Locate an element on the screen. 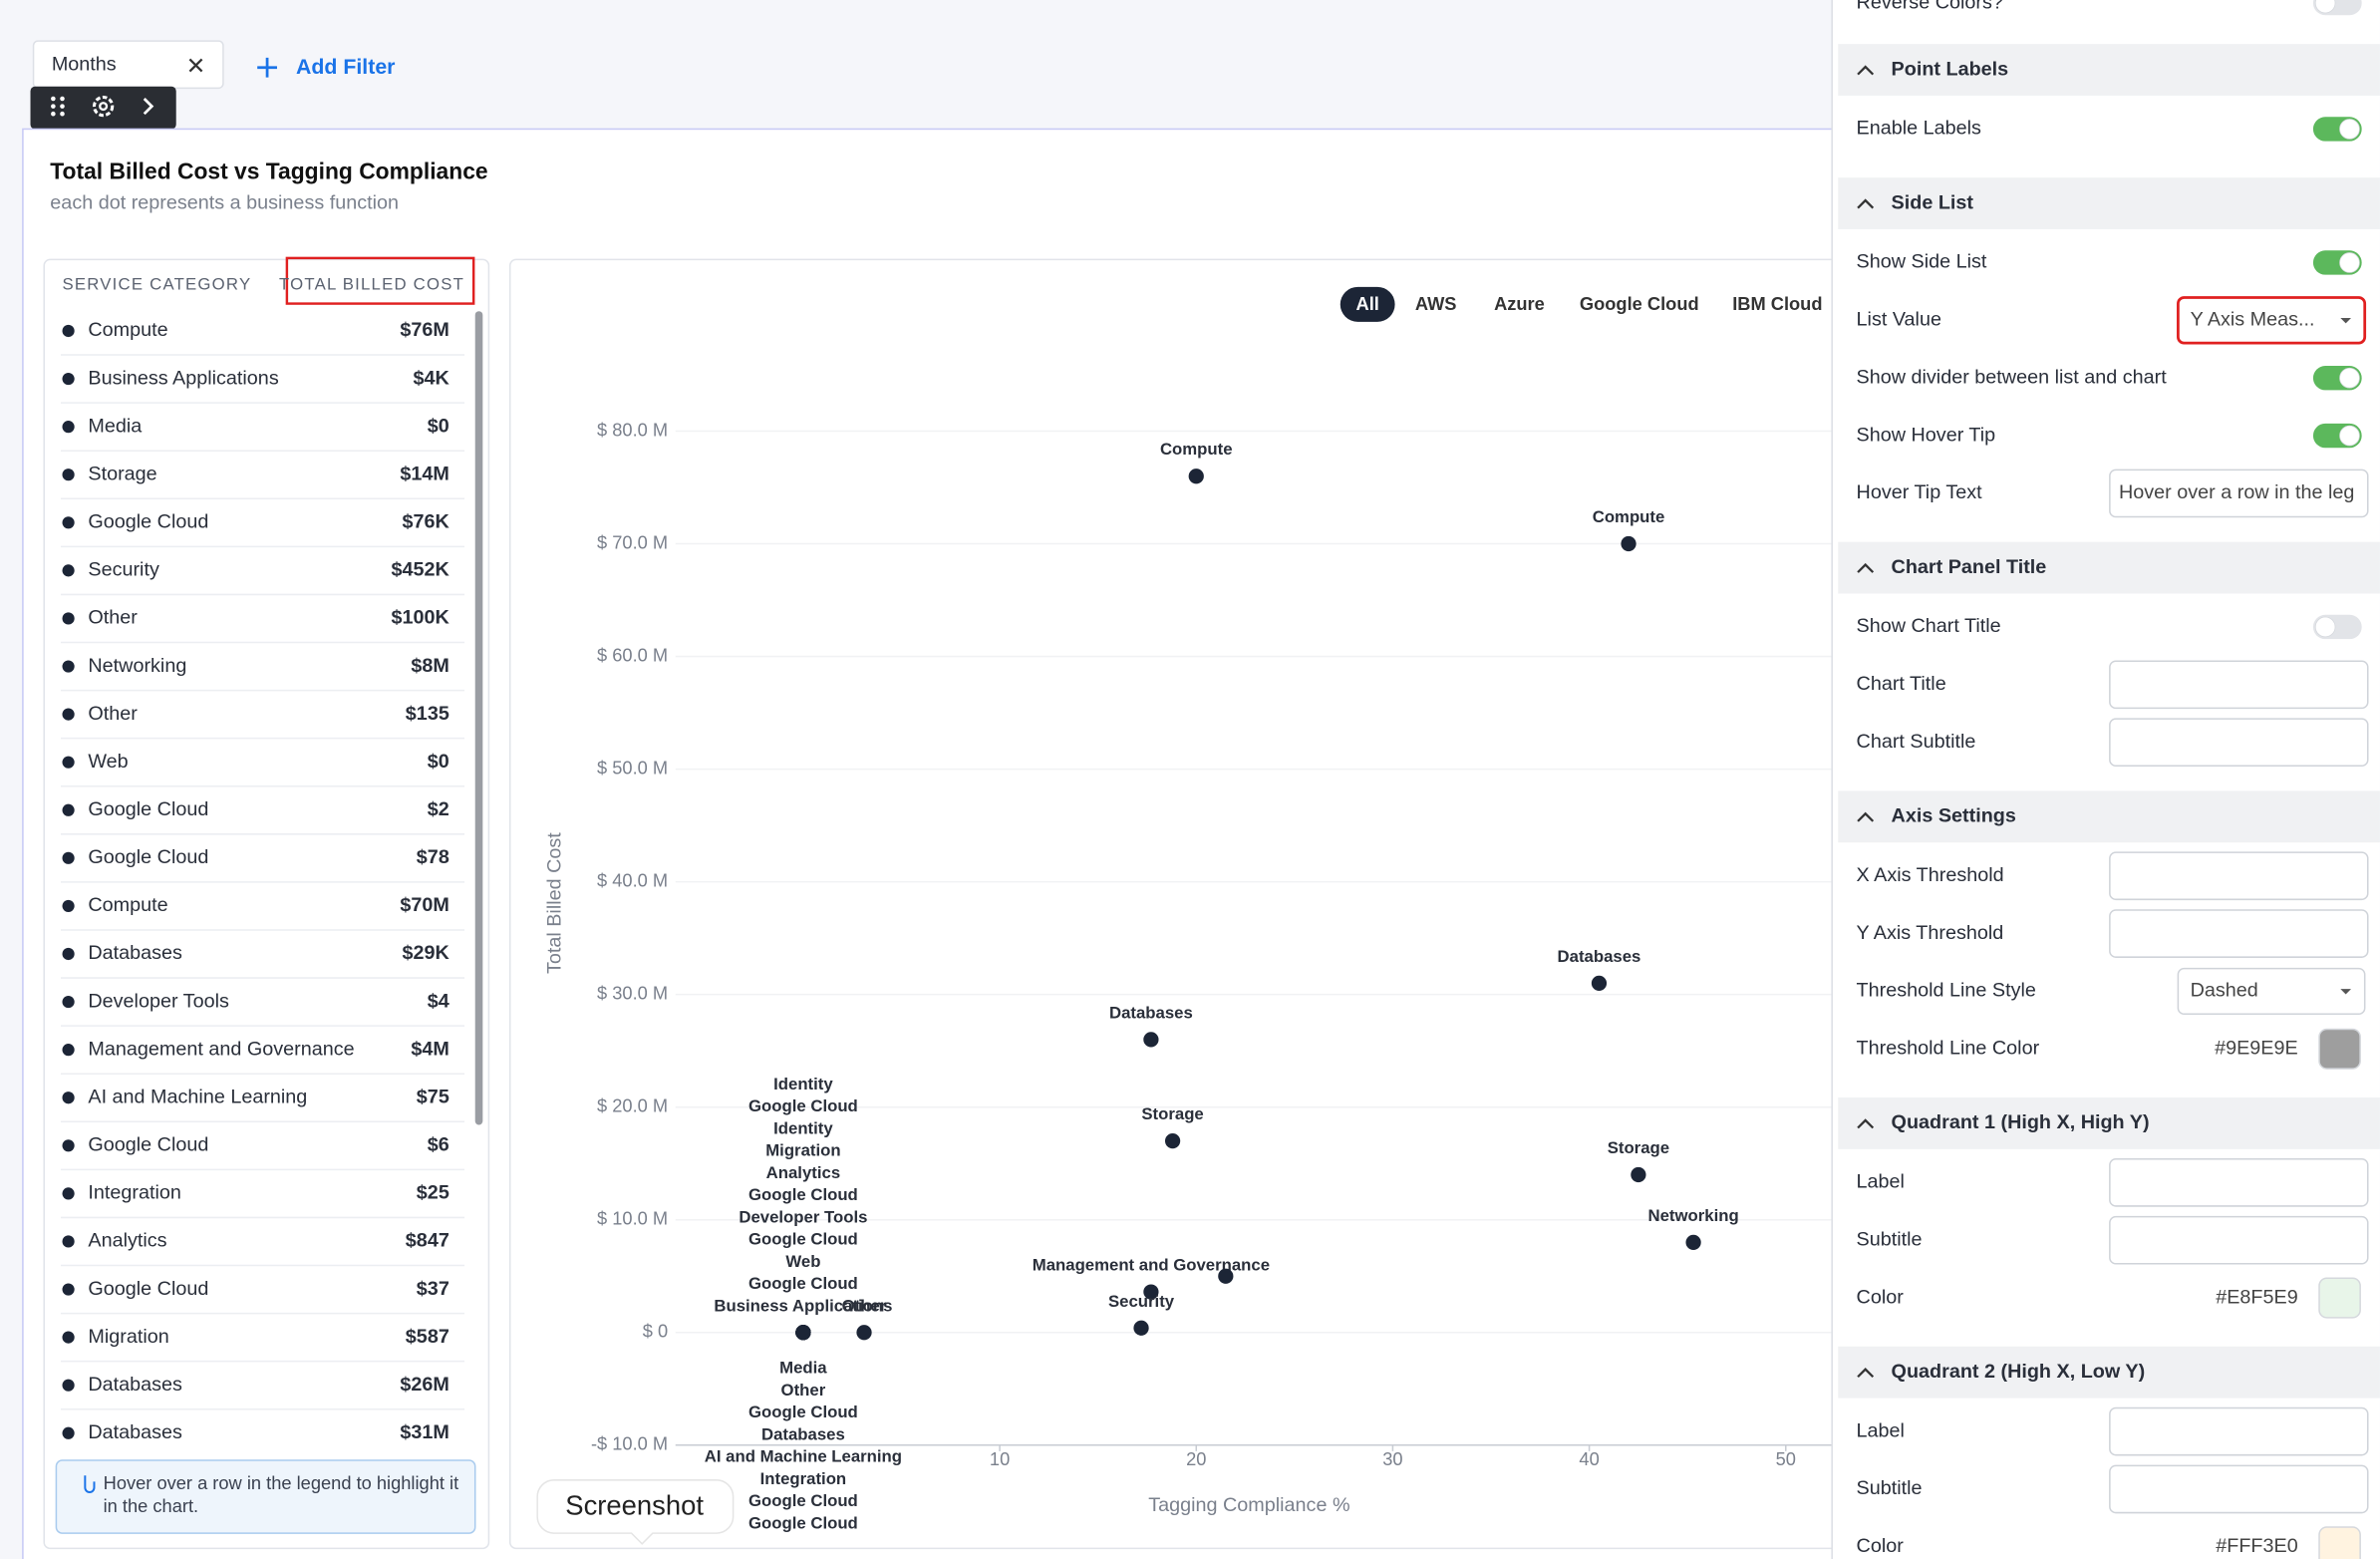 This screenshot has height=1559, width=2380. row-name: AI and Machine Learning is located at coordinates (197, 1096).